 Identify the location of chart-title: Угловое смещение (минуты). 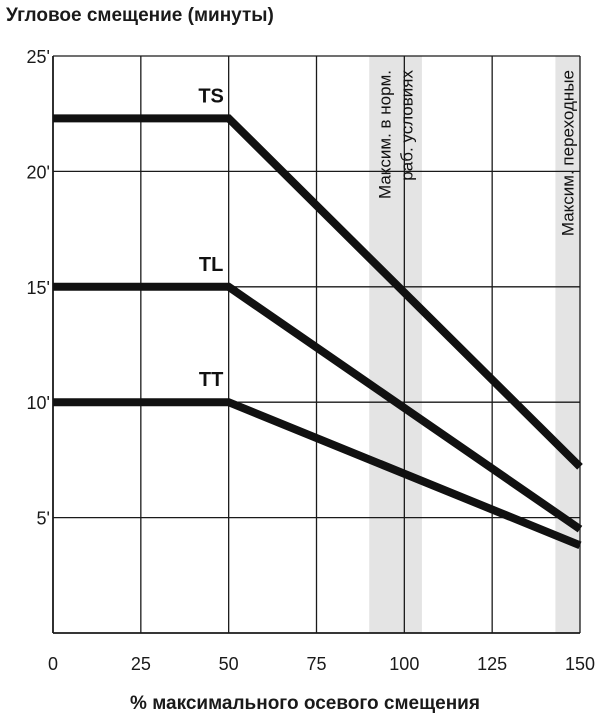
(140, 15).